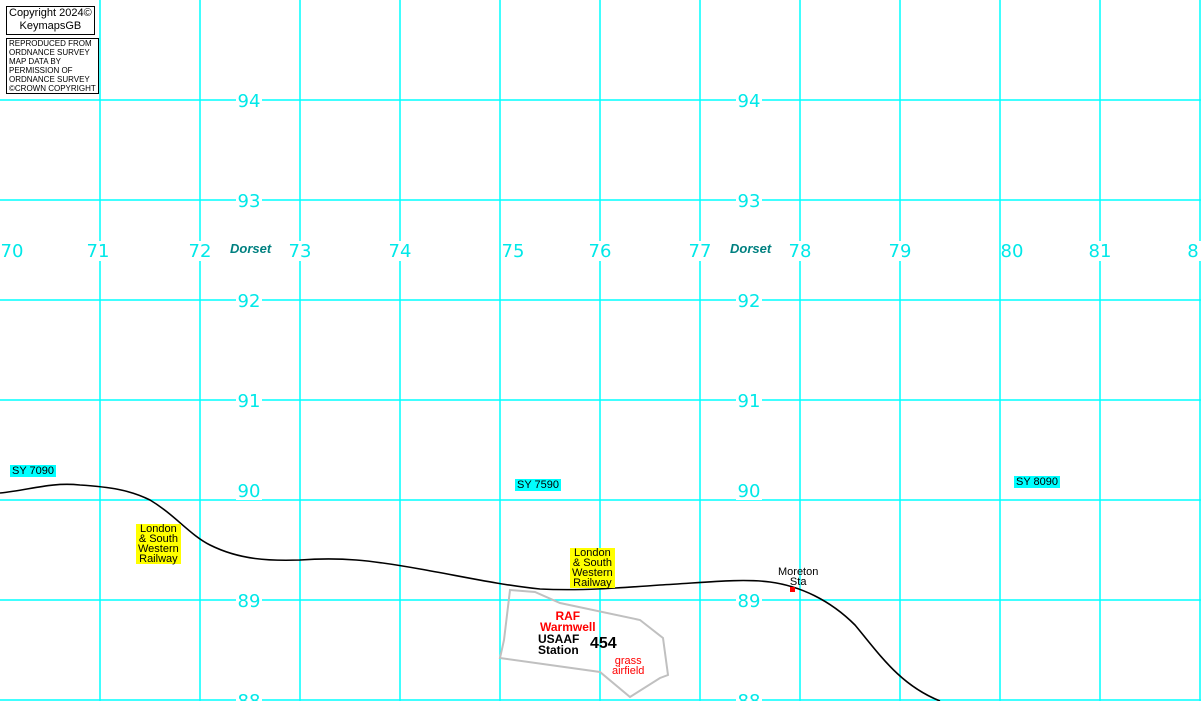 This screenshot has width=1201, height=701. Describe the element at coordinates (35, 61) in the screenshot. I see `os-notice-line: MAP DATA BY` at that location.